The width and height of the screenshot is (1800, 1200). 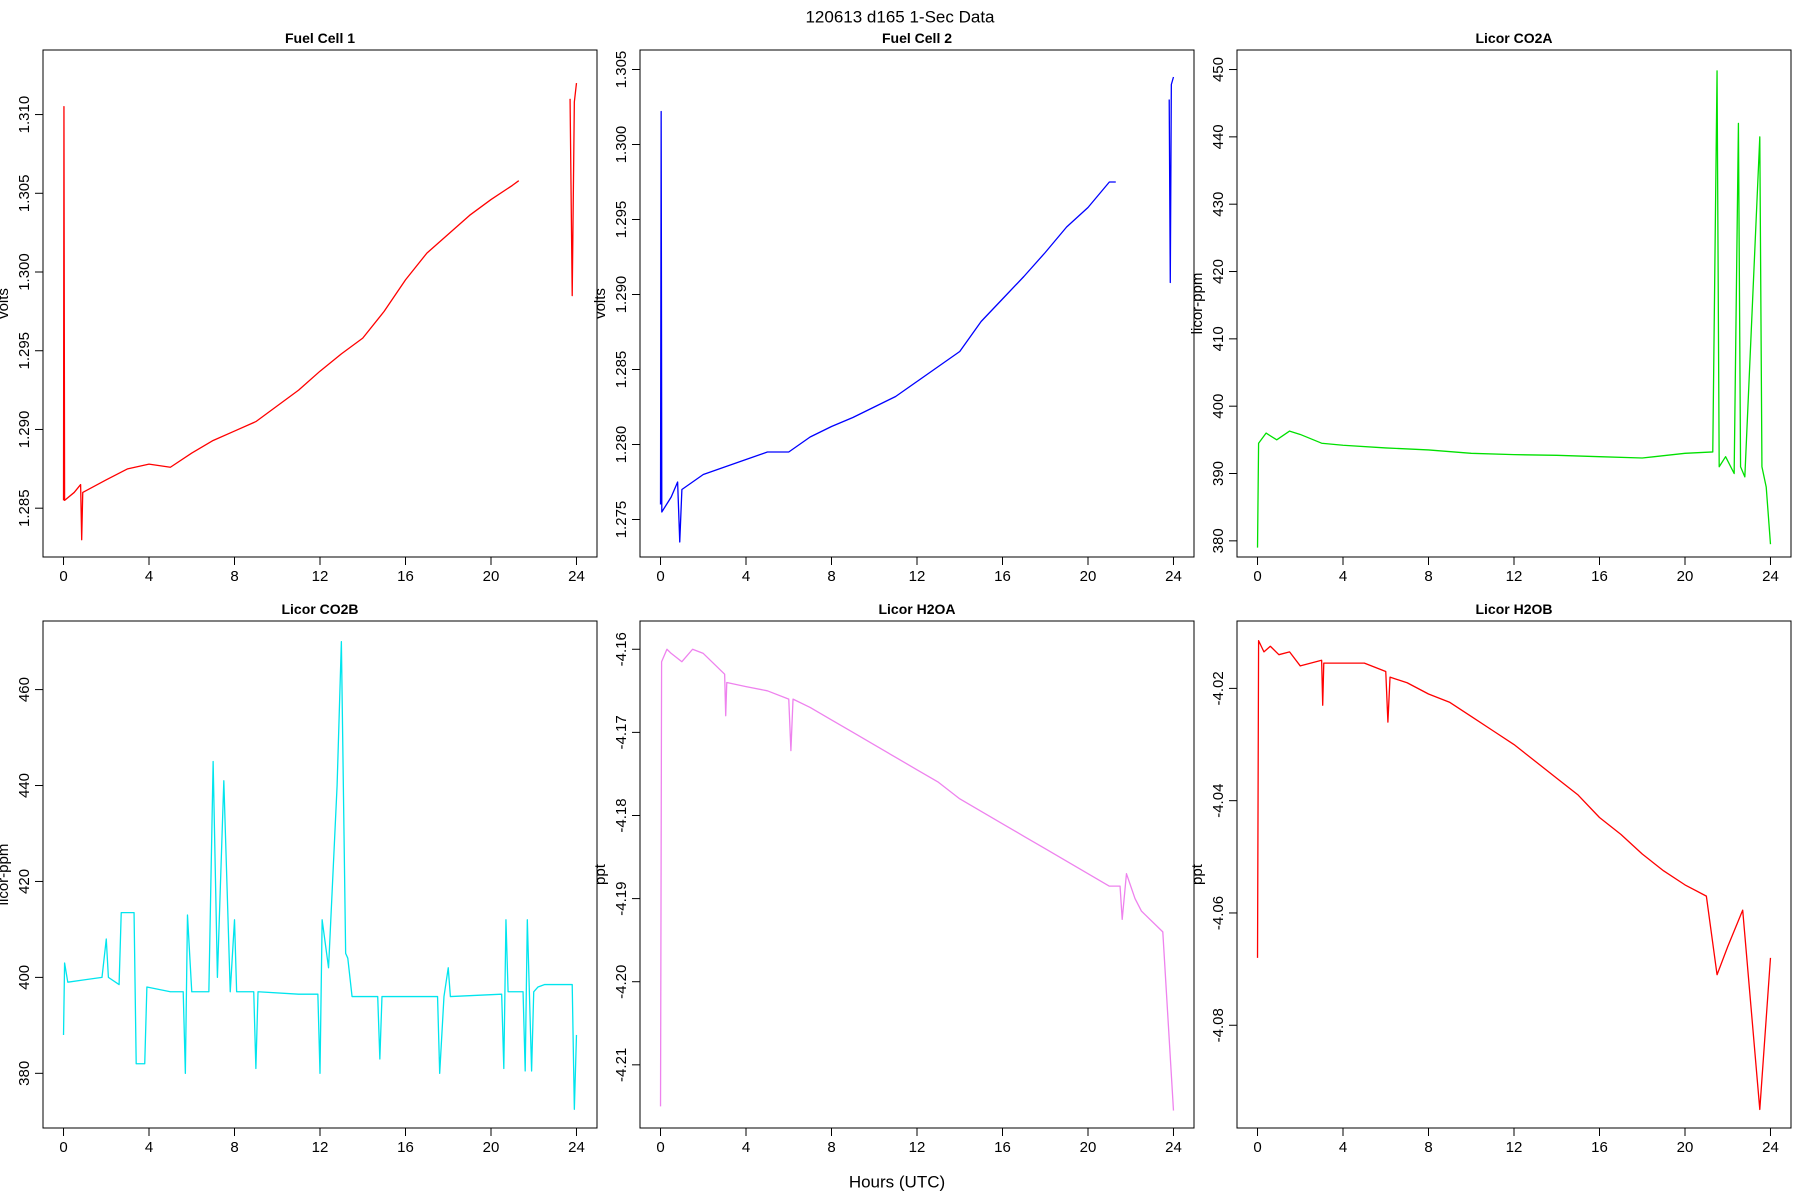 I want to click on y-tick-label: 430, so click(x=1218, y=204).